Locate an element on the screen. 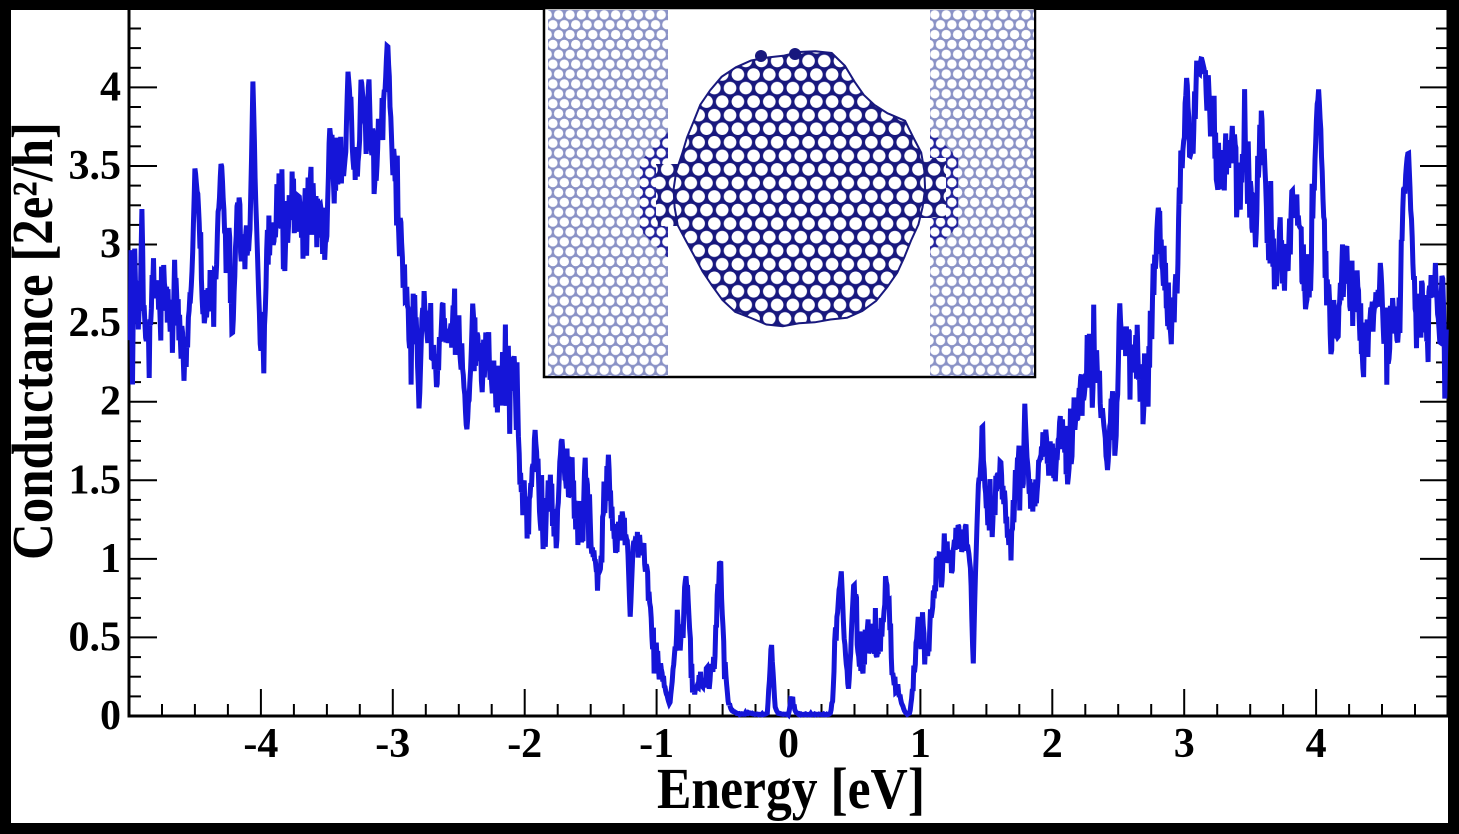 This screenshot has width=1459, height=834. svg-text: Energy [eV] is located at coordinates (791, 788).